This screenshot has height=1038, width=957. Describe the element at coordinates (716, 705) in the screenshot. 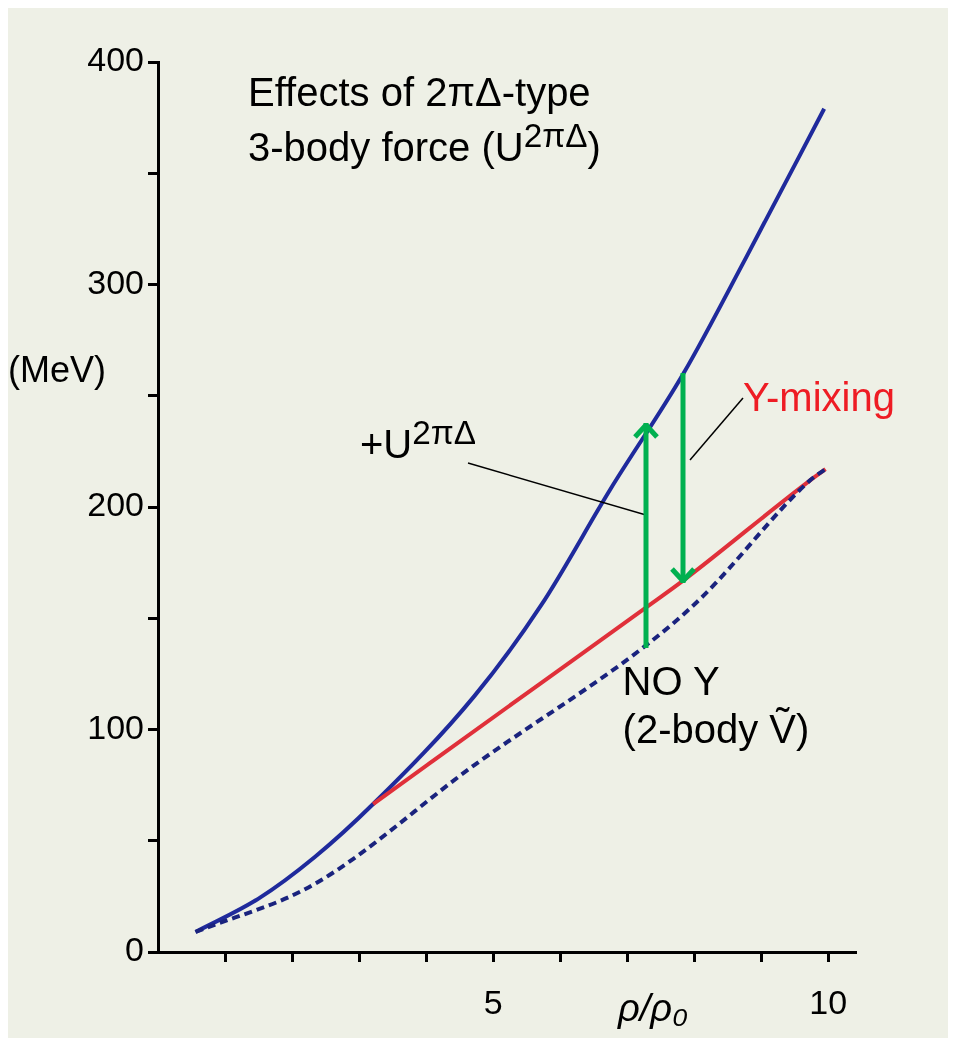

I see `annotation: NO Y (2-body Ṽ)` at that location.